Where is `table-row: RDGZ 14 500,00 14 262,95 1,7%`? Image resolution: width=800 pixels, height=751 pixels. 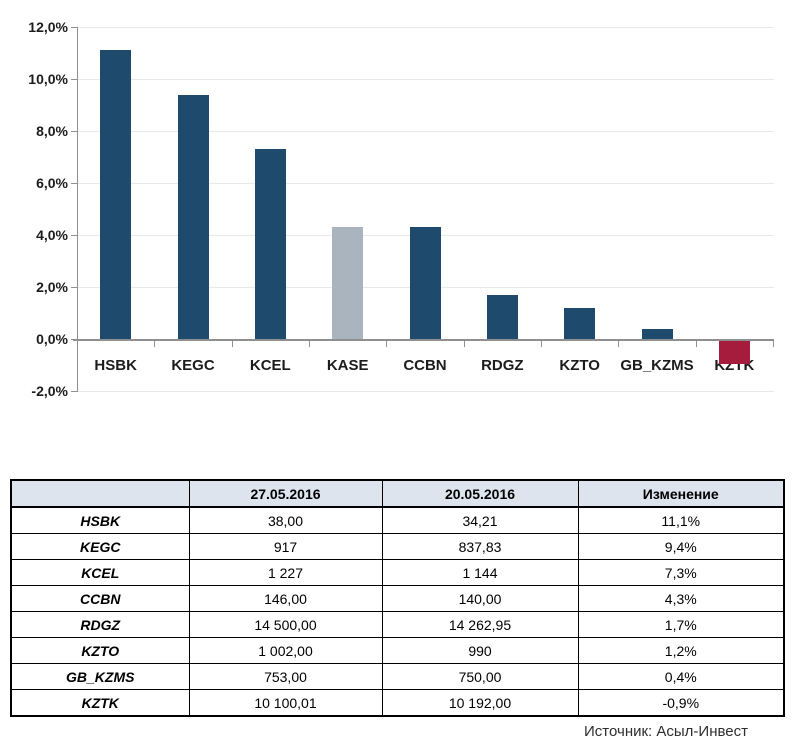 table-row: RDGZ 14 500,00 14 262,95 1,7% is located at coordinates (397, 624).